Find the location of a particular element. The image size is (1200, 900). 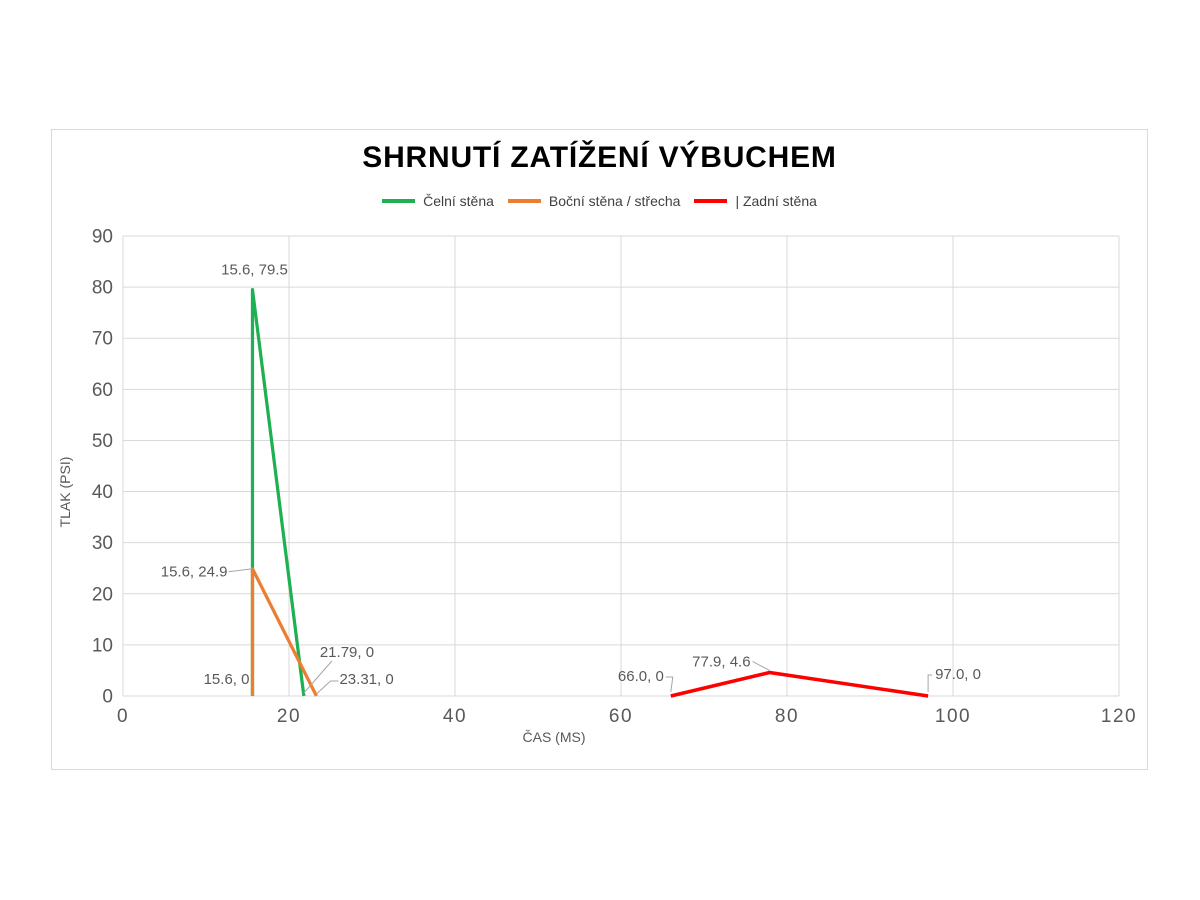

legend-item-eln-st-na: Čelní stěna is located at coordinates (438, 201).